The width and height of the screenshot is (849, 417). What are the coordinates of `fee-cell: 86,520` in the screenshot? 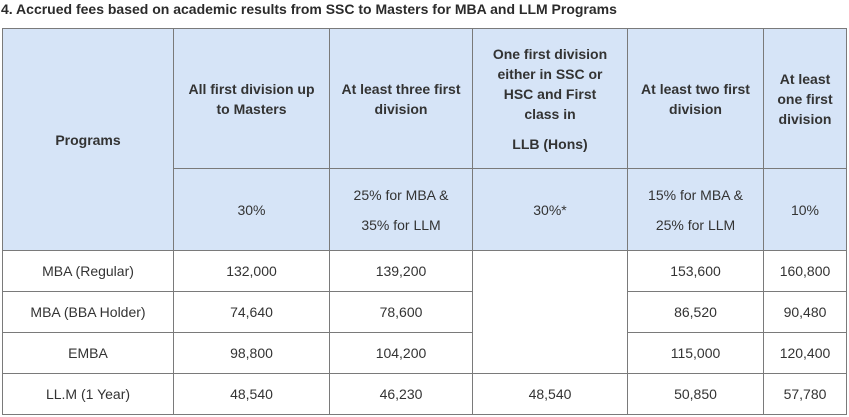 It's located at (695, 312).